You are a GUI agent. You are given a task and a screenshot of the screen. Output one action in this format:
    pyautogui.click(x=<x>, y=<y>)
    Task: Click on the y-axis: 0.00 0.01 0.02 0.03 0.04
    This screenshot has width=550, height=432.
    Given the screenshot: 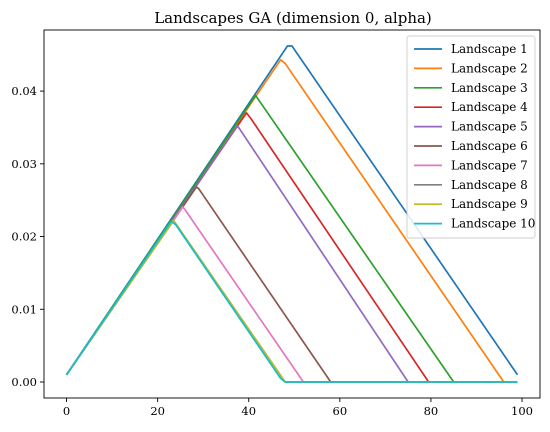 What is the action you would take?
    pyautogui.click(x=27, y=236)
    